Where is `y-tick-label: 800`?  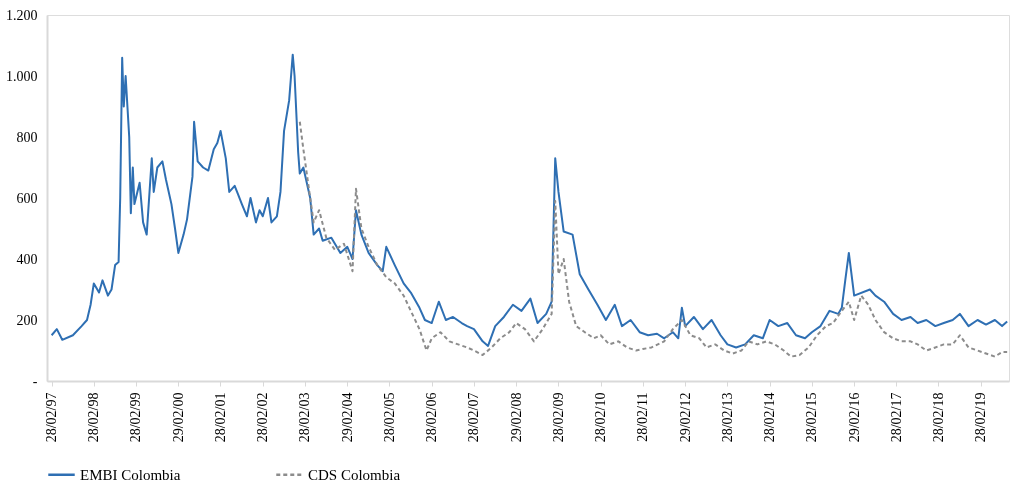 y-tick-label: 800 is located at coordinates (27, 137).